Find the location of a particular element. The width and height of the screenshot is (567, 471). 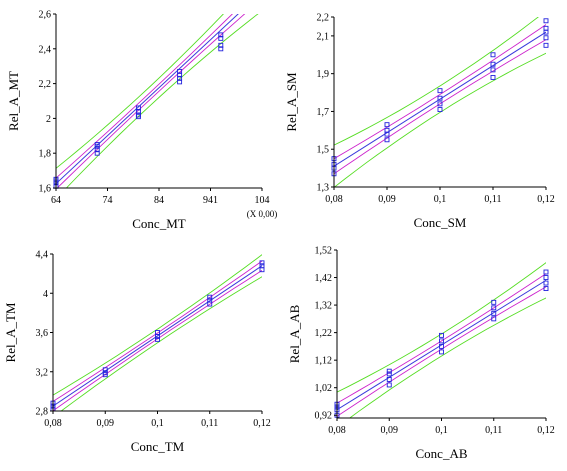

x-tick-label: 84 is located at coordinates (159, 200).